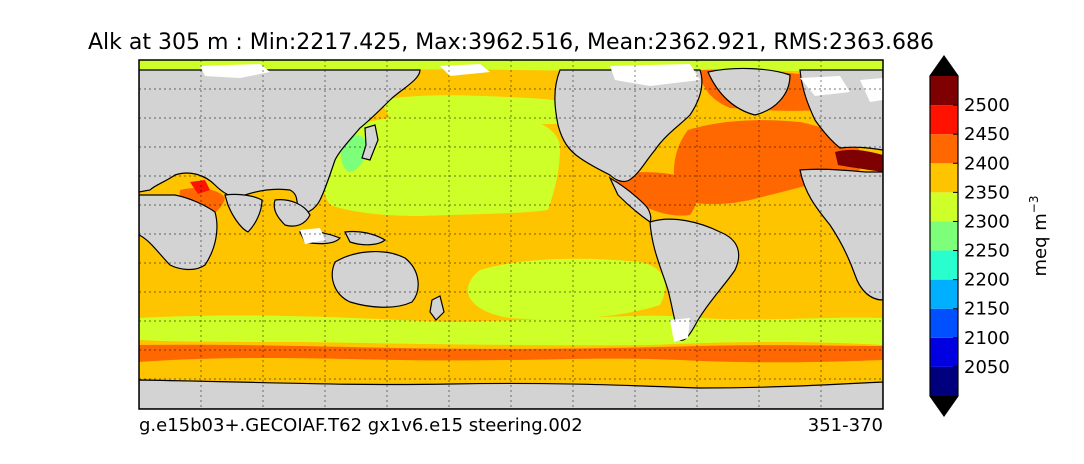 Image resolution: width=1084 pixels, height=464 pixels. Describe the element at coordinates (312, 236) in the screenshot. I see `missing-indonesia` at that location.